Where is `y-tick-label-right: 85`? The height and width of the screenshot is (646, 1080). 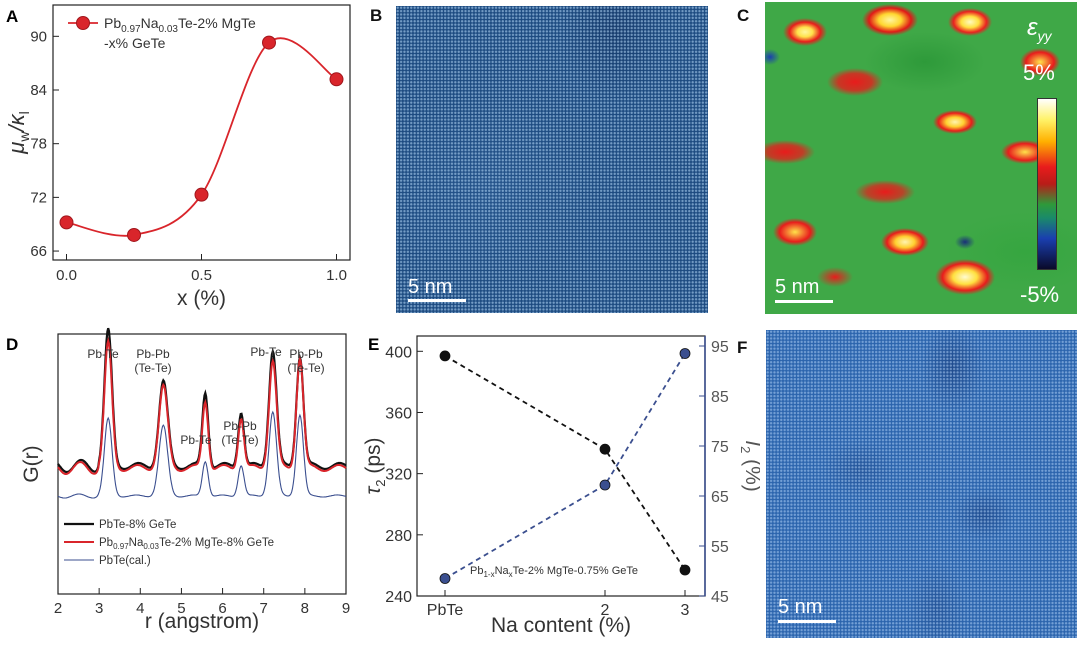 y-tick-label-right: 85 is located at coordinates (720, 397).